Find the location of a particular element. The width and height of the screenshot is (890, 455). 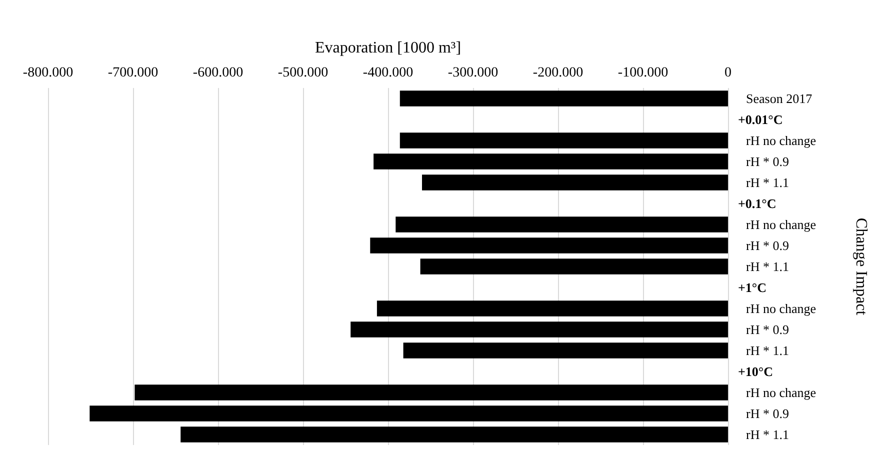

x-tick-label: -600.000 is located at coordinates (218, 73).